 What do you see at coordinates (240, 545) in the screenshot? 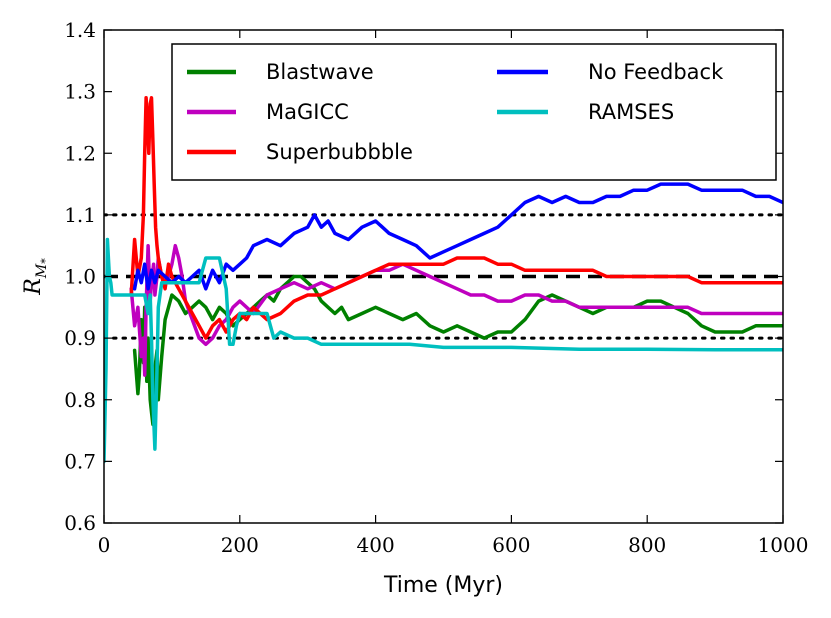
I see `x-tick-label: 200` at bounding box center [240, 545].